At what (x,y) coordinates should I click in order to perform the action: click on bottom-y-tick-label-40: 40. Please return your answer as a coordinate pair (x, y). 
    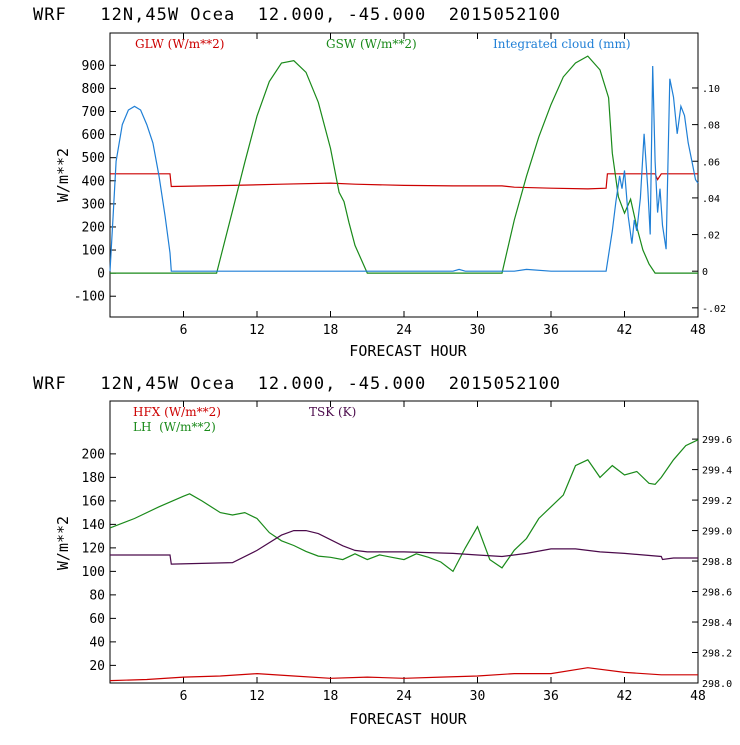
    Looking at the image, I should click on (97, 642).